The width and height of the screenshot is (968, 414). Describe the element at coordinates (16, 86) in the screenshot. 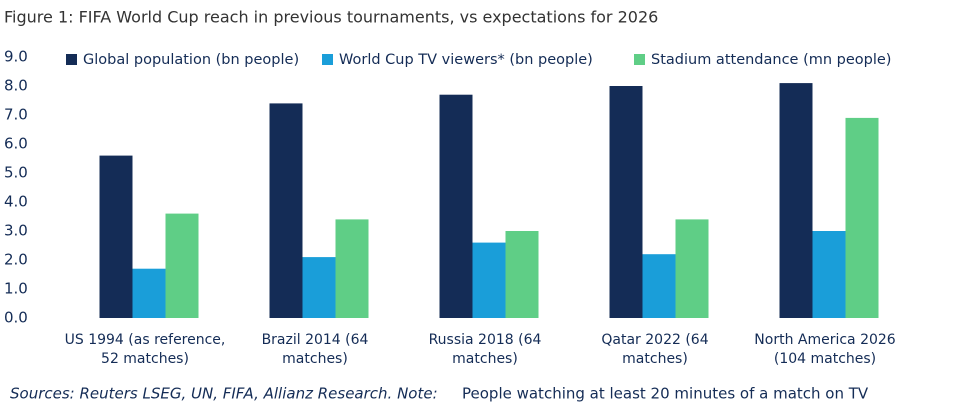

I see `y-tick-label: 8.0` at that location.